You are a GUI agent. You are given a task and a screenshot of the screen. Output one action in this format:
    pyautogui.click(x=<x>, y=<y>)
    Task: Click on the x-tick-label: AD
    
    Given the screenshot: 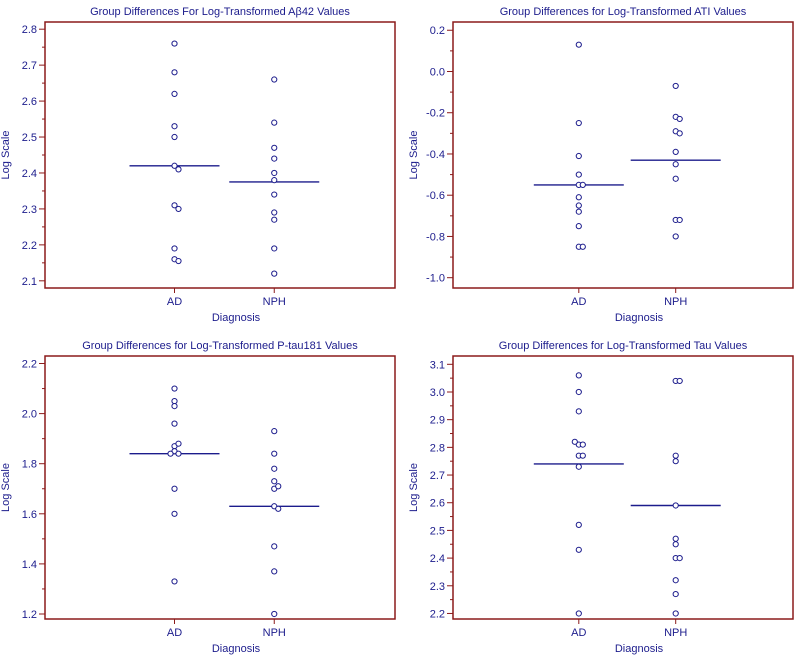 What is the action you would take?
    pyautogui.click(x=578, y=633)
    